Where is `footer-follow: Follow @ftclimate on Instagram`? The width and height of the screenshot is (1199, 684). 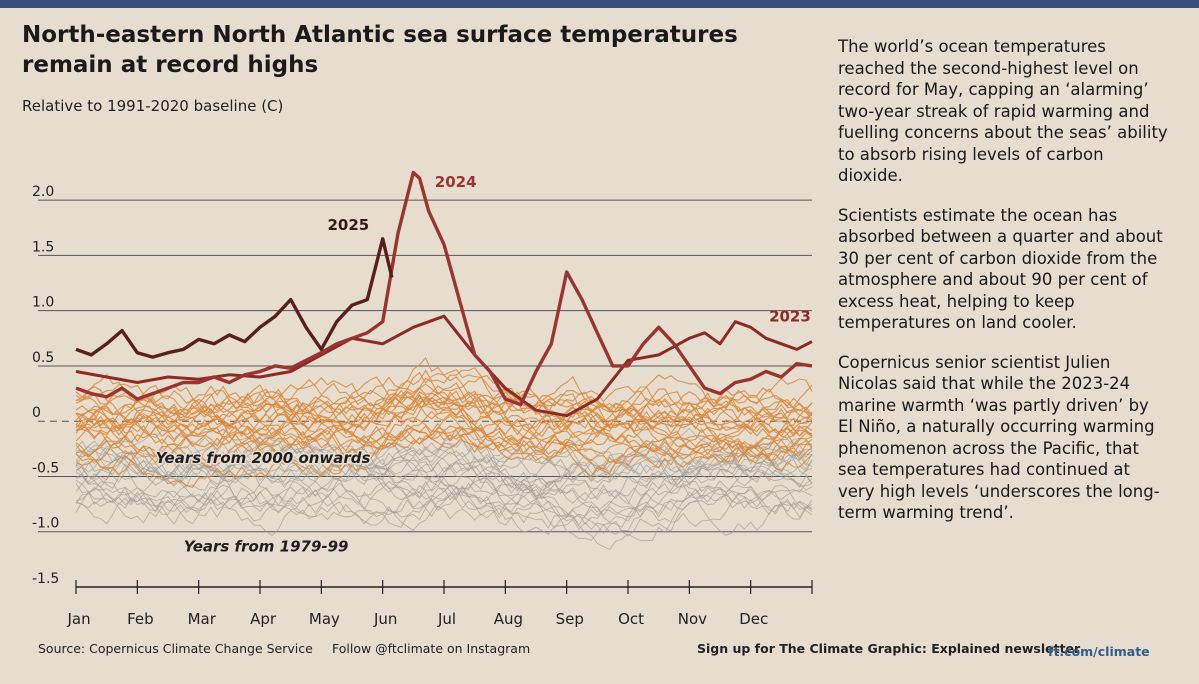 footer-follow: Follow @ftclimate on Instagram is located at coordinates (431, 648).